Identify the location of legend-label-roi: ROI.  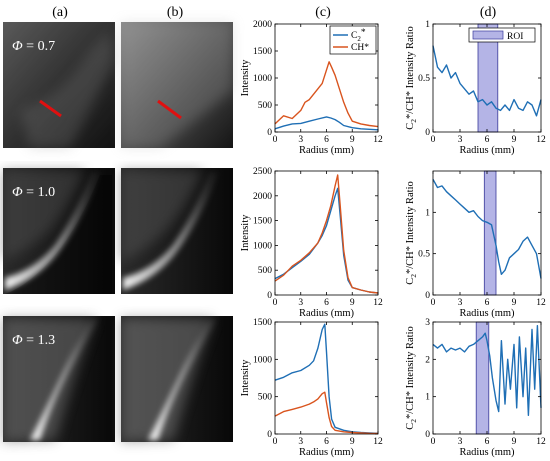
(515, 37).